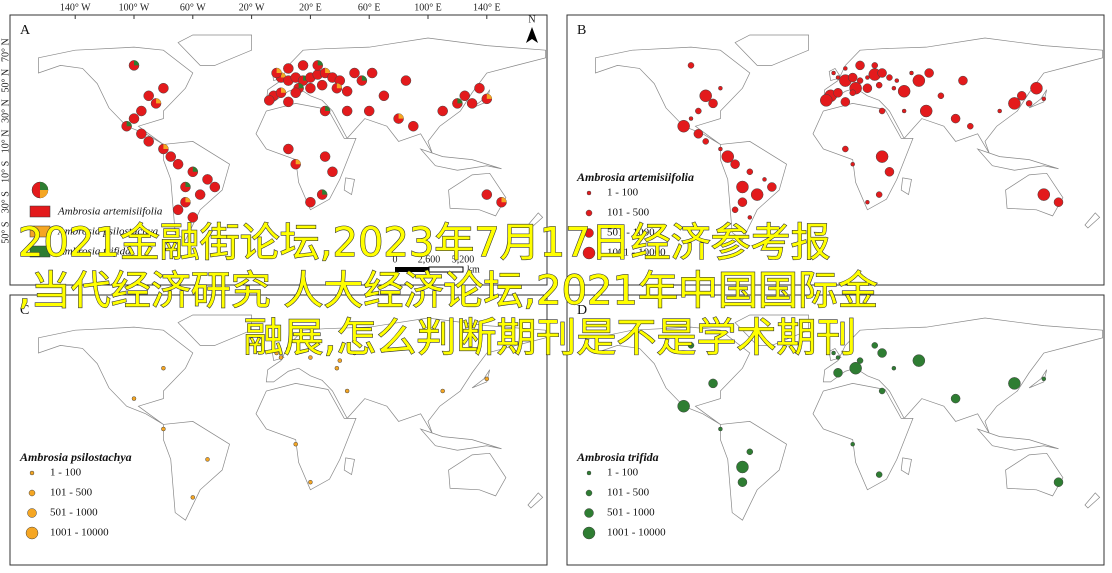 This screenshot has height=573, width=1112. What do you see at coordinates (71, 493) in the screenshot?
I see `legend-label: 101 - 500` at bounding box center [71, 493].